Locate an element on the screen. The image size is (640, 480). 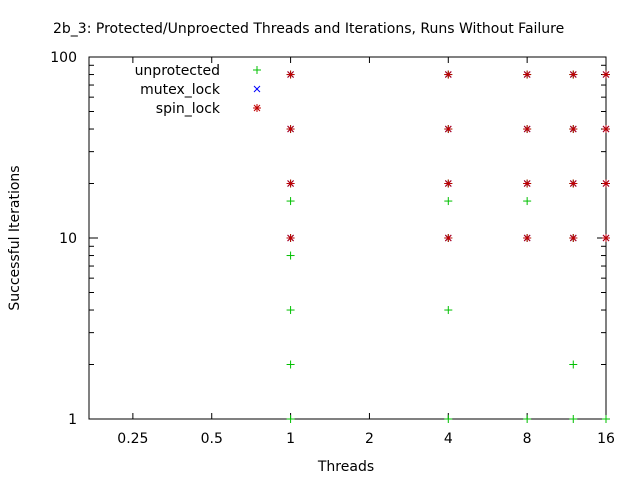
legend-label: spin_lock is located at coordinates (188, 109).